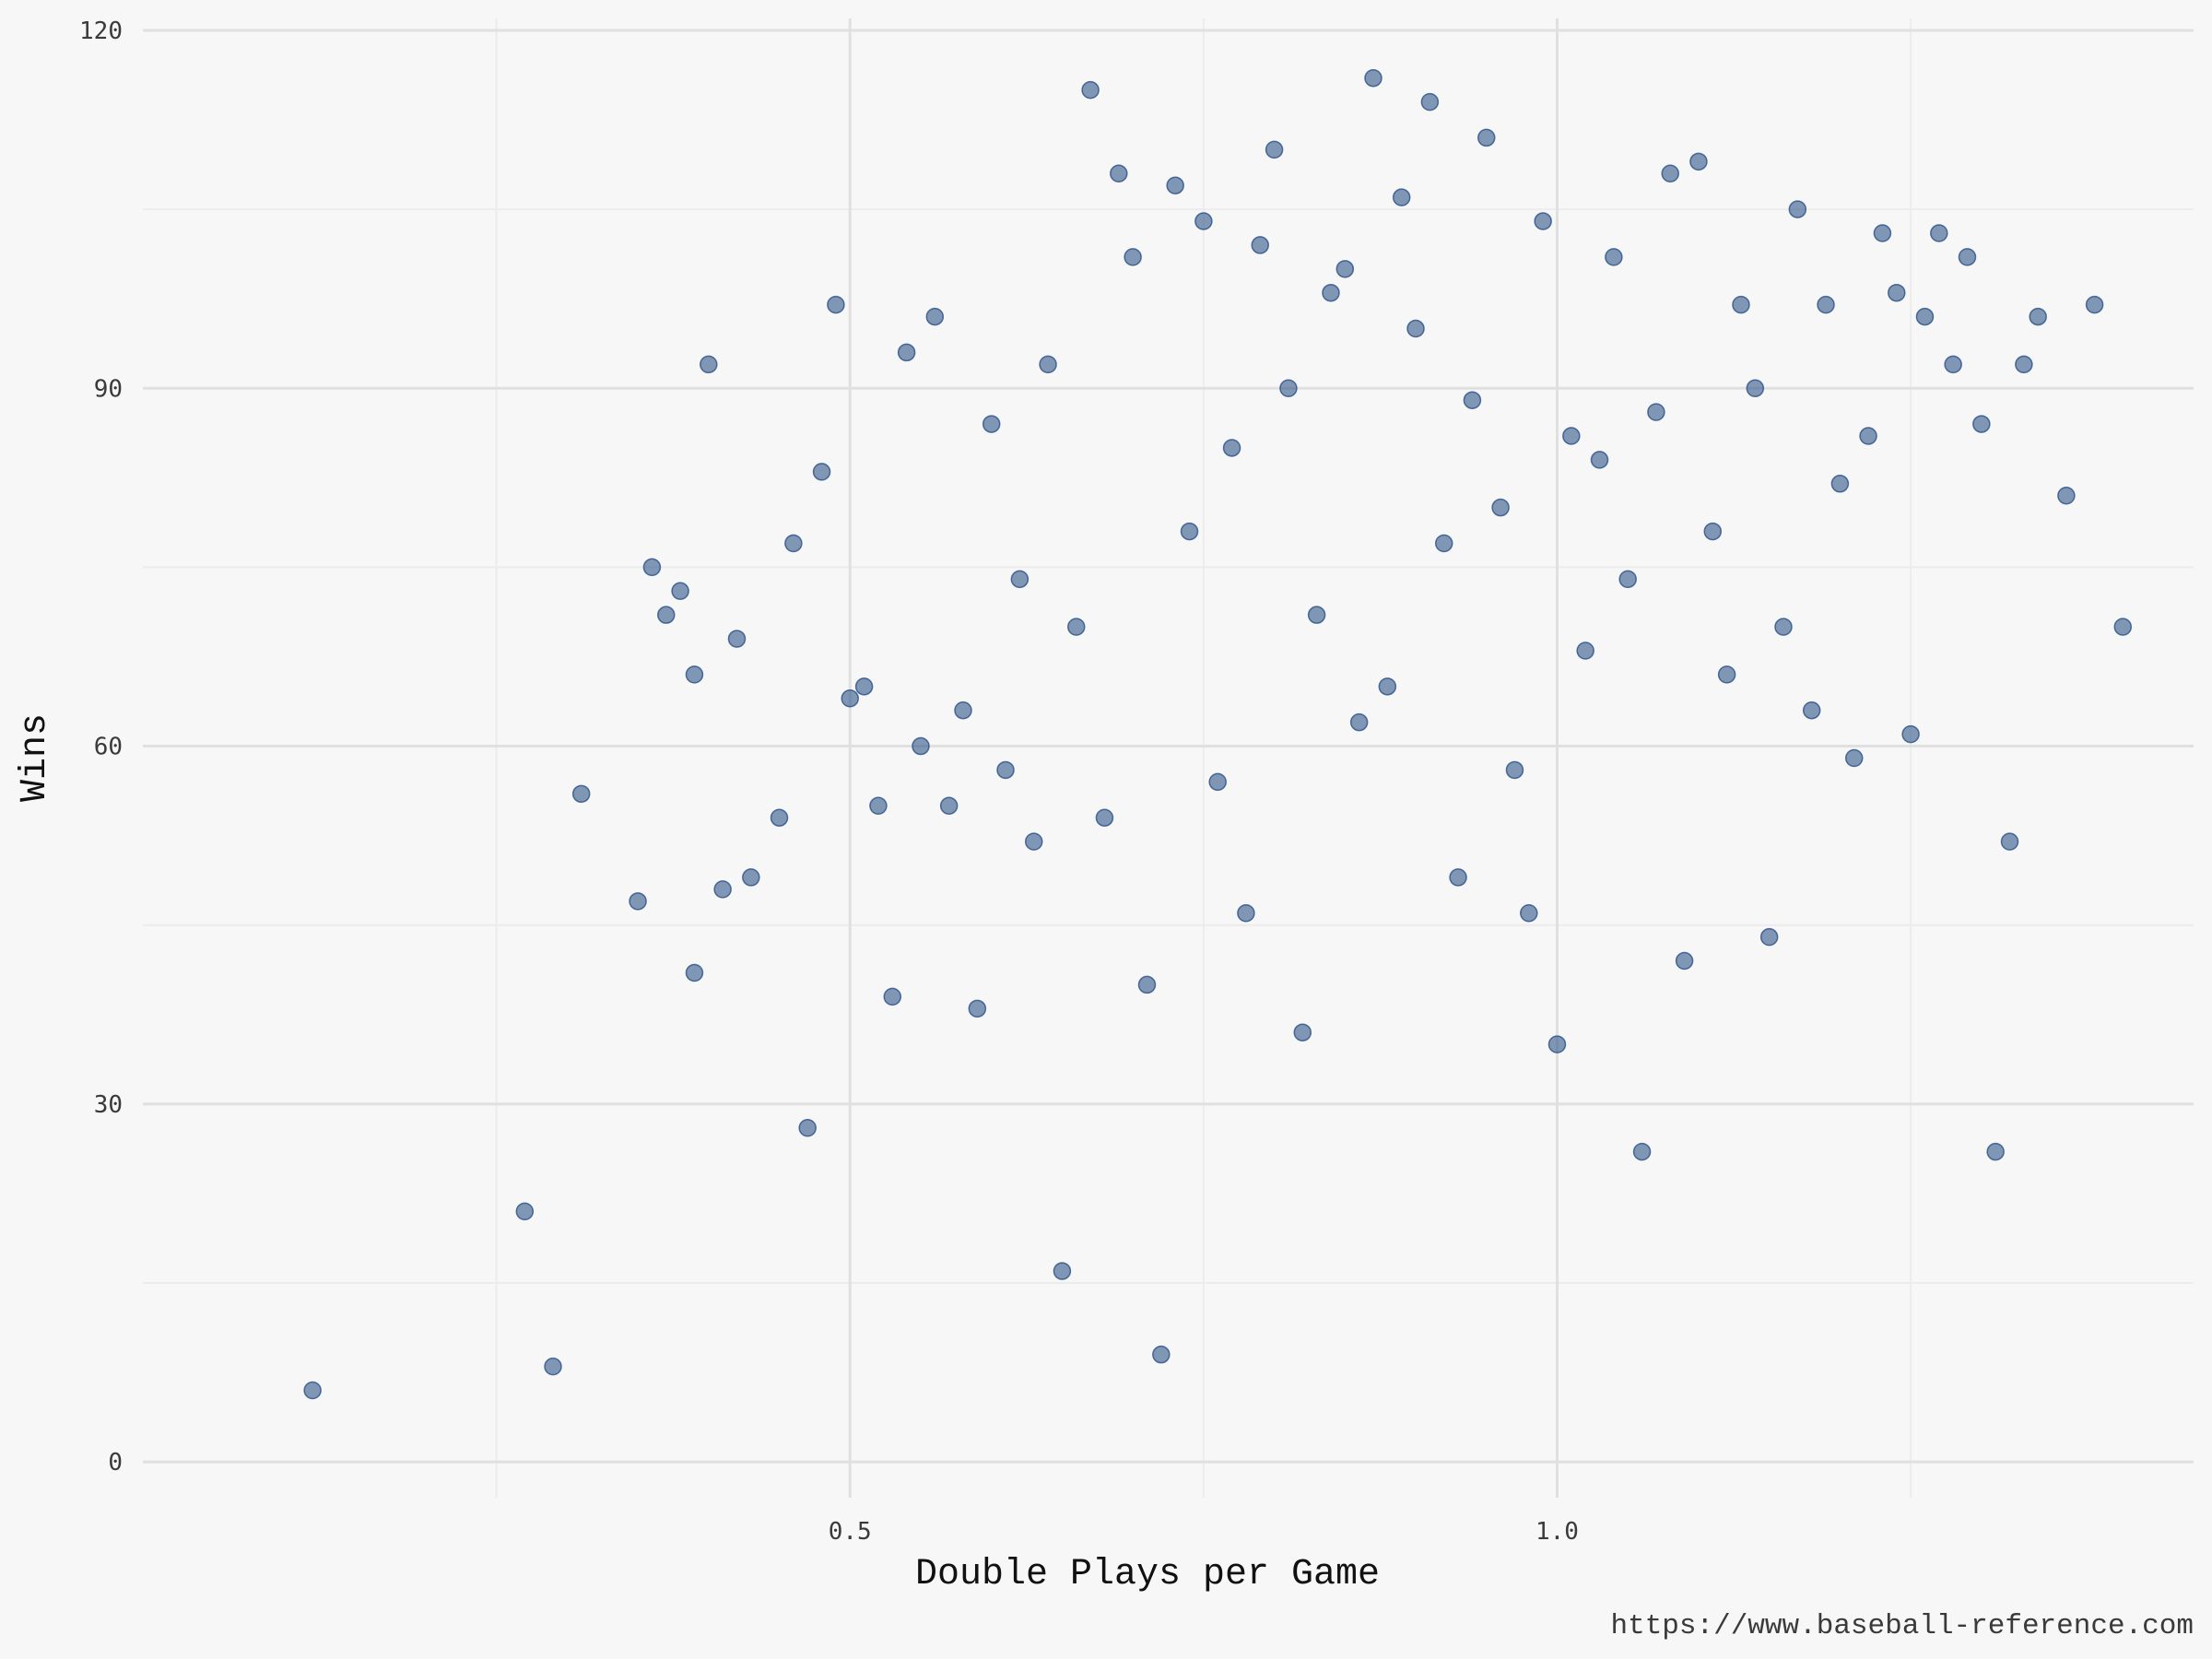 The width and height of the screenshot is (2212, 1659). I want to click on y-tick-label: 30, so click(108, 1105).